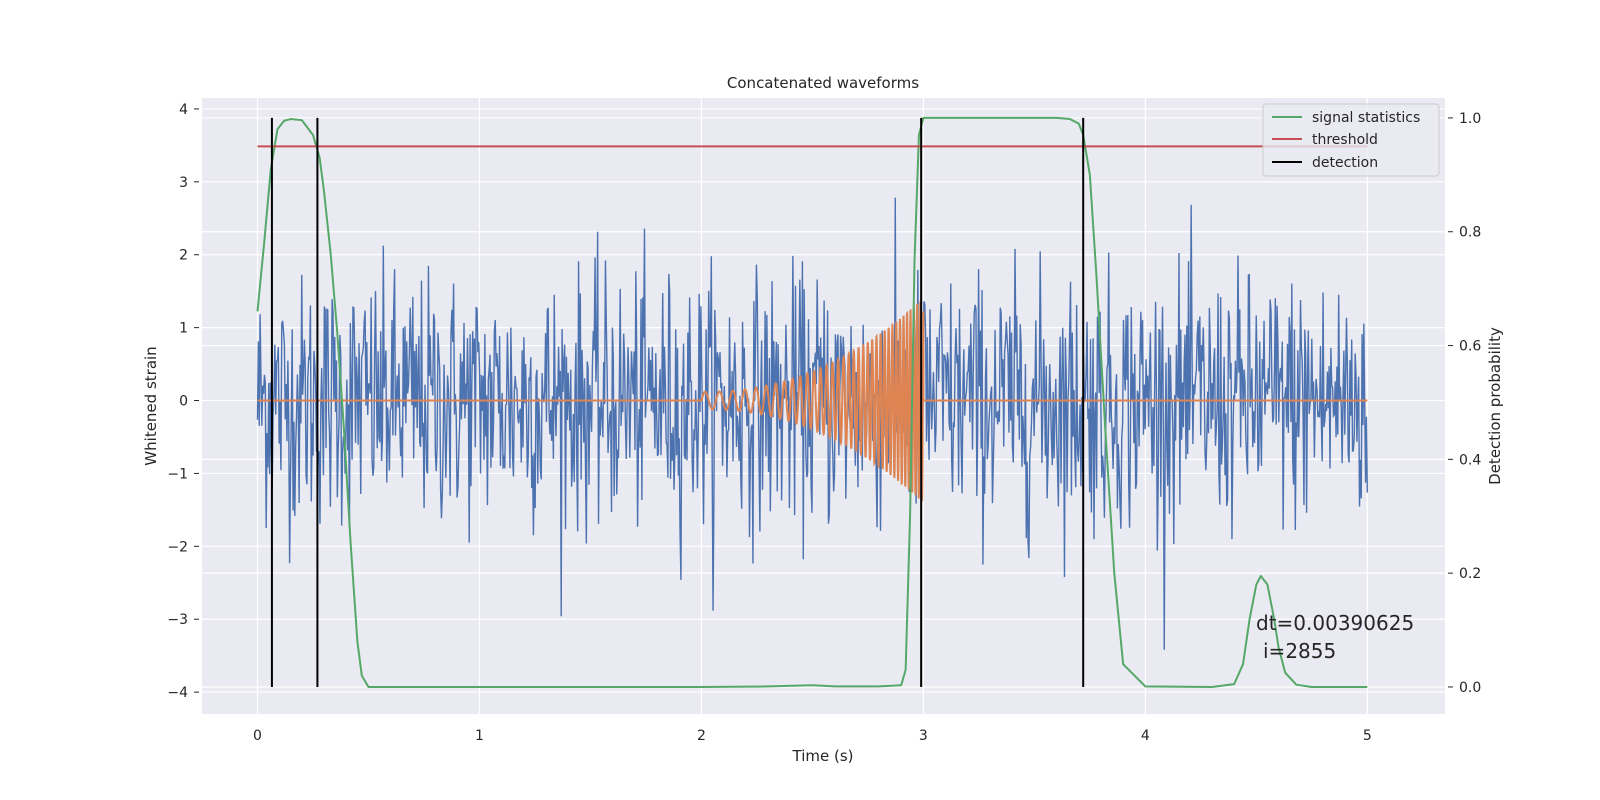 The image size is (1600, 800). I want to click on y-axis-label: Whitened strain, so click(151, 405).